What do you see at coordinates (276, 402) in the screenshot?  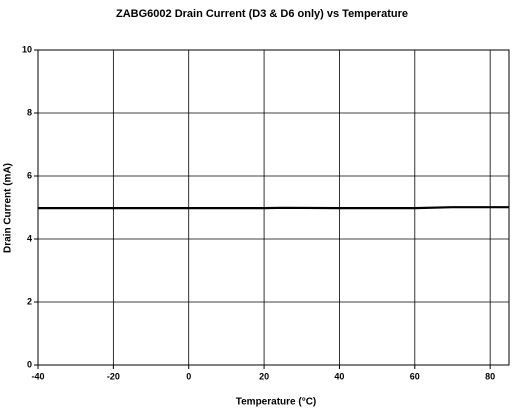 I see `x-axis-label: Temperature (°C)` at bounding box center [276, 402].